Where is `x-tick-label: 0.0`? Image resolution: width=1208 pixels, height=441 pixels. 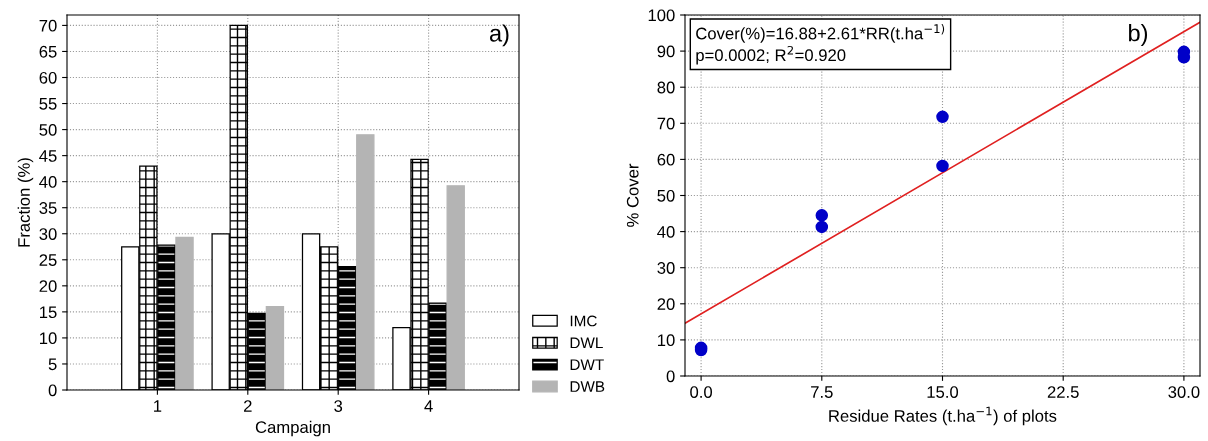 x-tick-label: 0.0 is located at coordinates (701, 392).